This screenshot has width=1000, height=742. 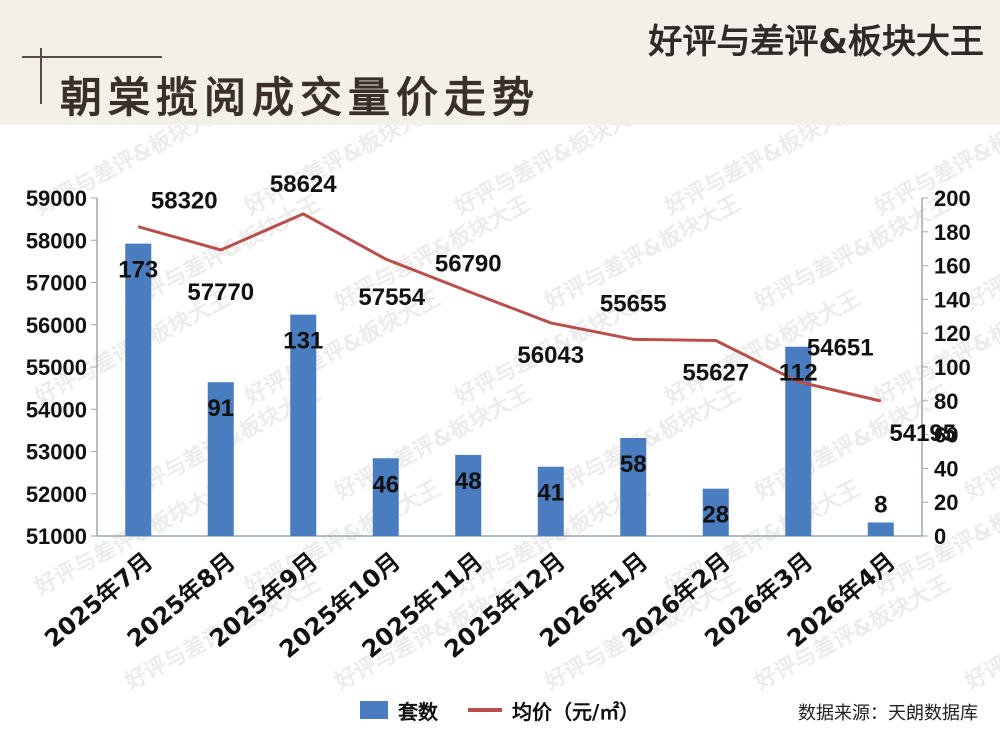 What do you see at coordinates (220, 292) in the screenshot?
I see `line-data-label: 57770` at bounding box center [220, 292].